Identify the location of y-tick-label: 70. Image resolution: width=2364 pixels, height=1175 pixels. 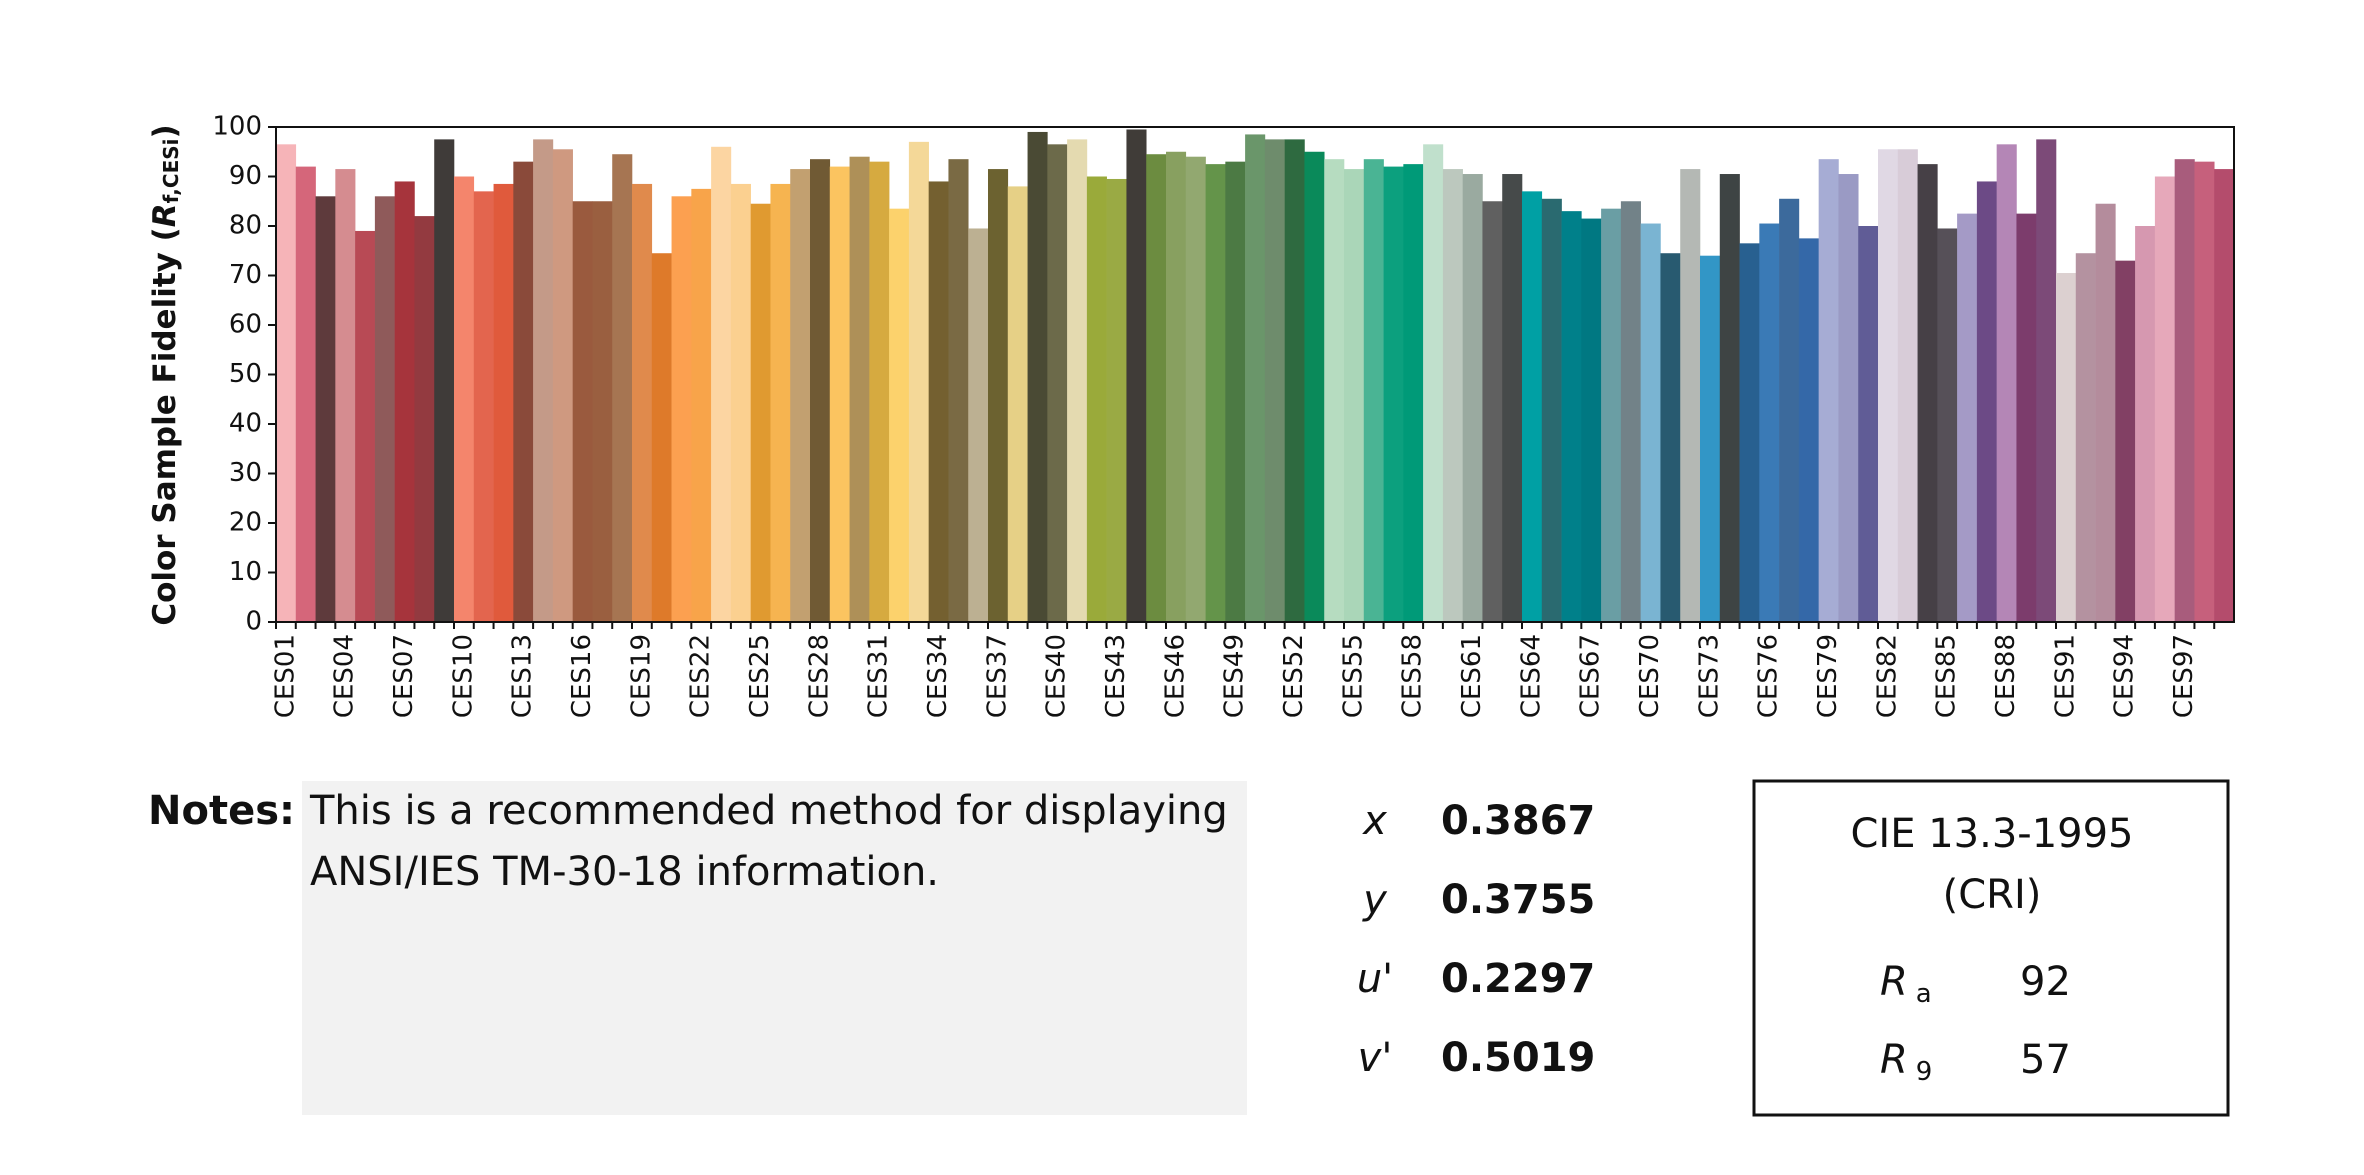
(245, 275).